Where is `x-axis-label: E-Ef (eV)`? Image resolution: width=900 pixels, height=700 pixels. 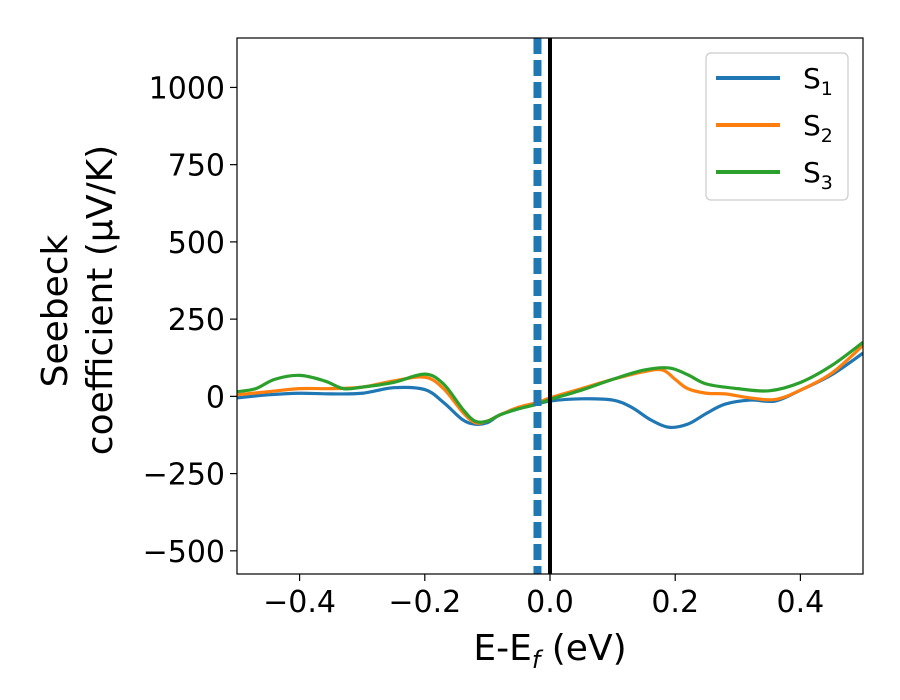
x-axis-label: E-Ef (eV) is located at coordinates (549, 651).